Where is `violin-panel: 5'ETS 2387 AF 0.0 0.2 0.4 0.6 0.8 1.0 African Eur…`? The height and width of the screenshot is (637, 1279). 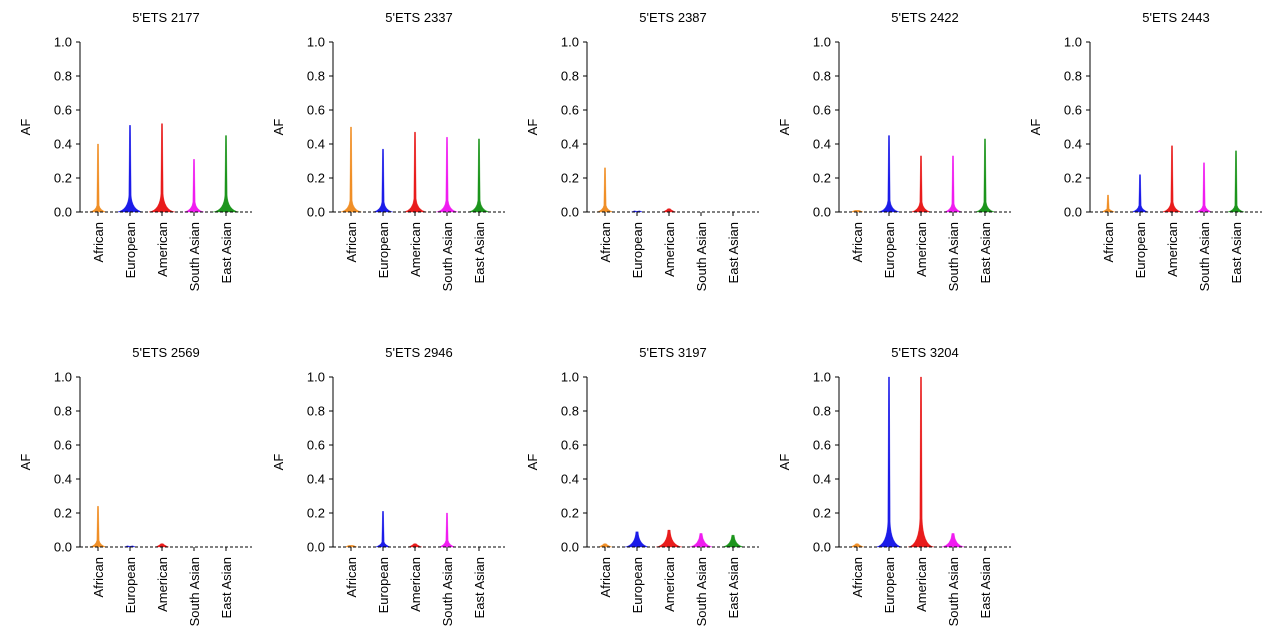
violin-panel: 5'ETS 2387 AF 0.0 0.2 0.4 0.6 0.8 1.0 African Eur… is located at coordinates (642, 150).